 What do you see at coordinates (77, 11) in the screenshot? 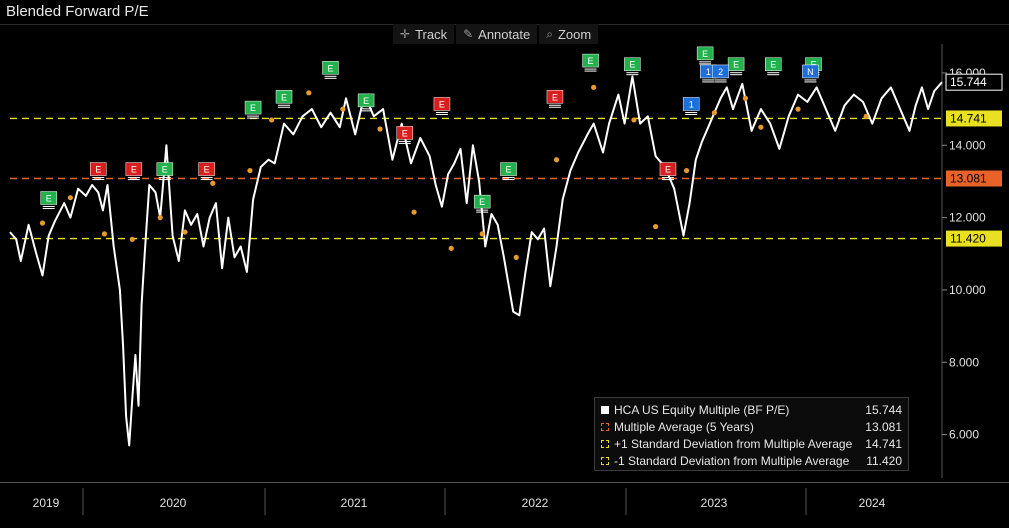
I see `chart-title: Blended Forward P/E` at bounding box center [77, 11].